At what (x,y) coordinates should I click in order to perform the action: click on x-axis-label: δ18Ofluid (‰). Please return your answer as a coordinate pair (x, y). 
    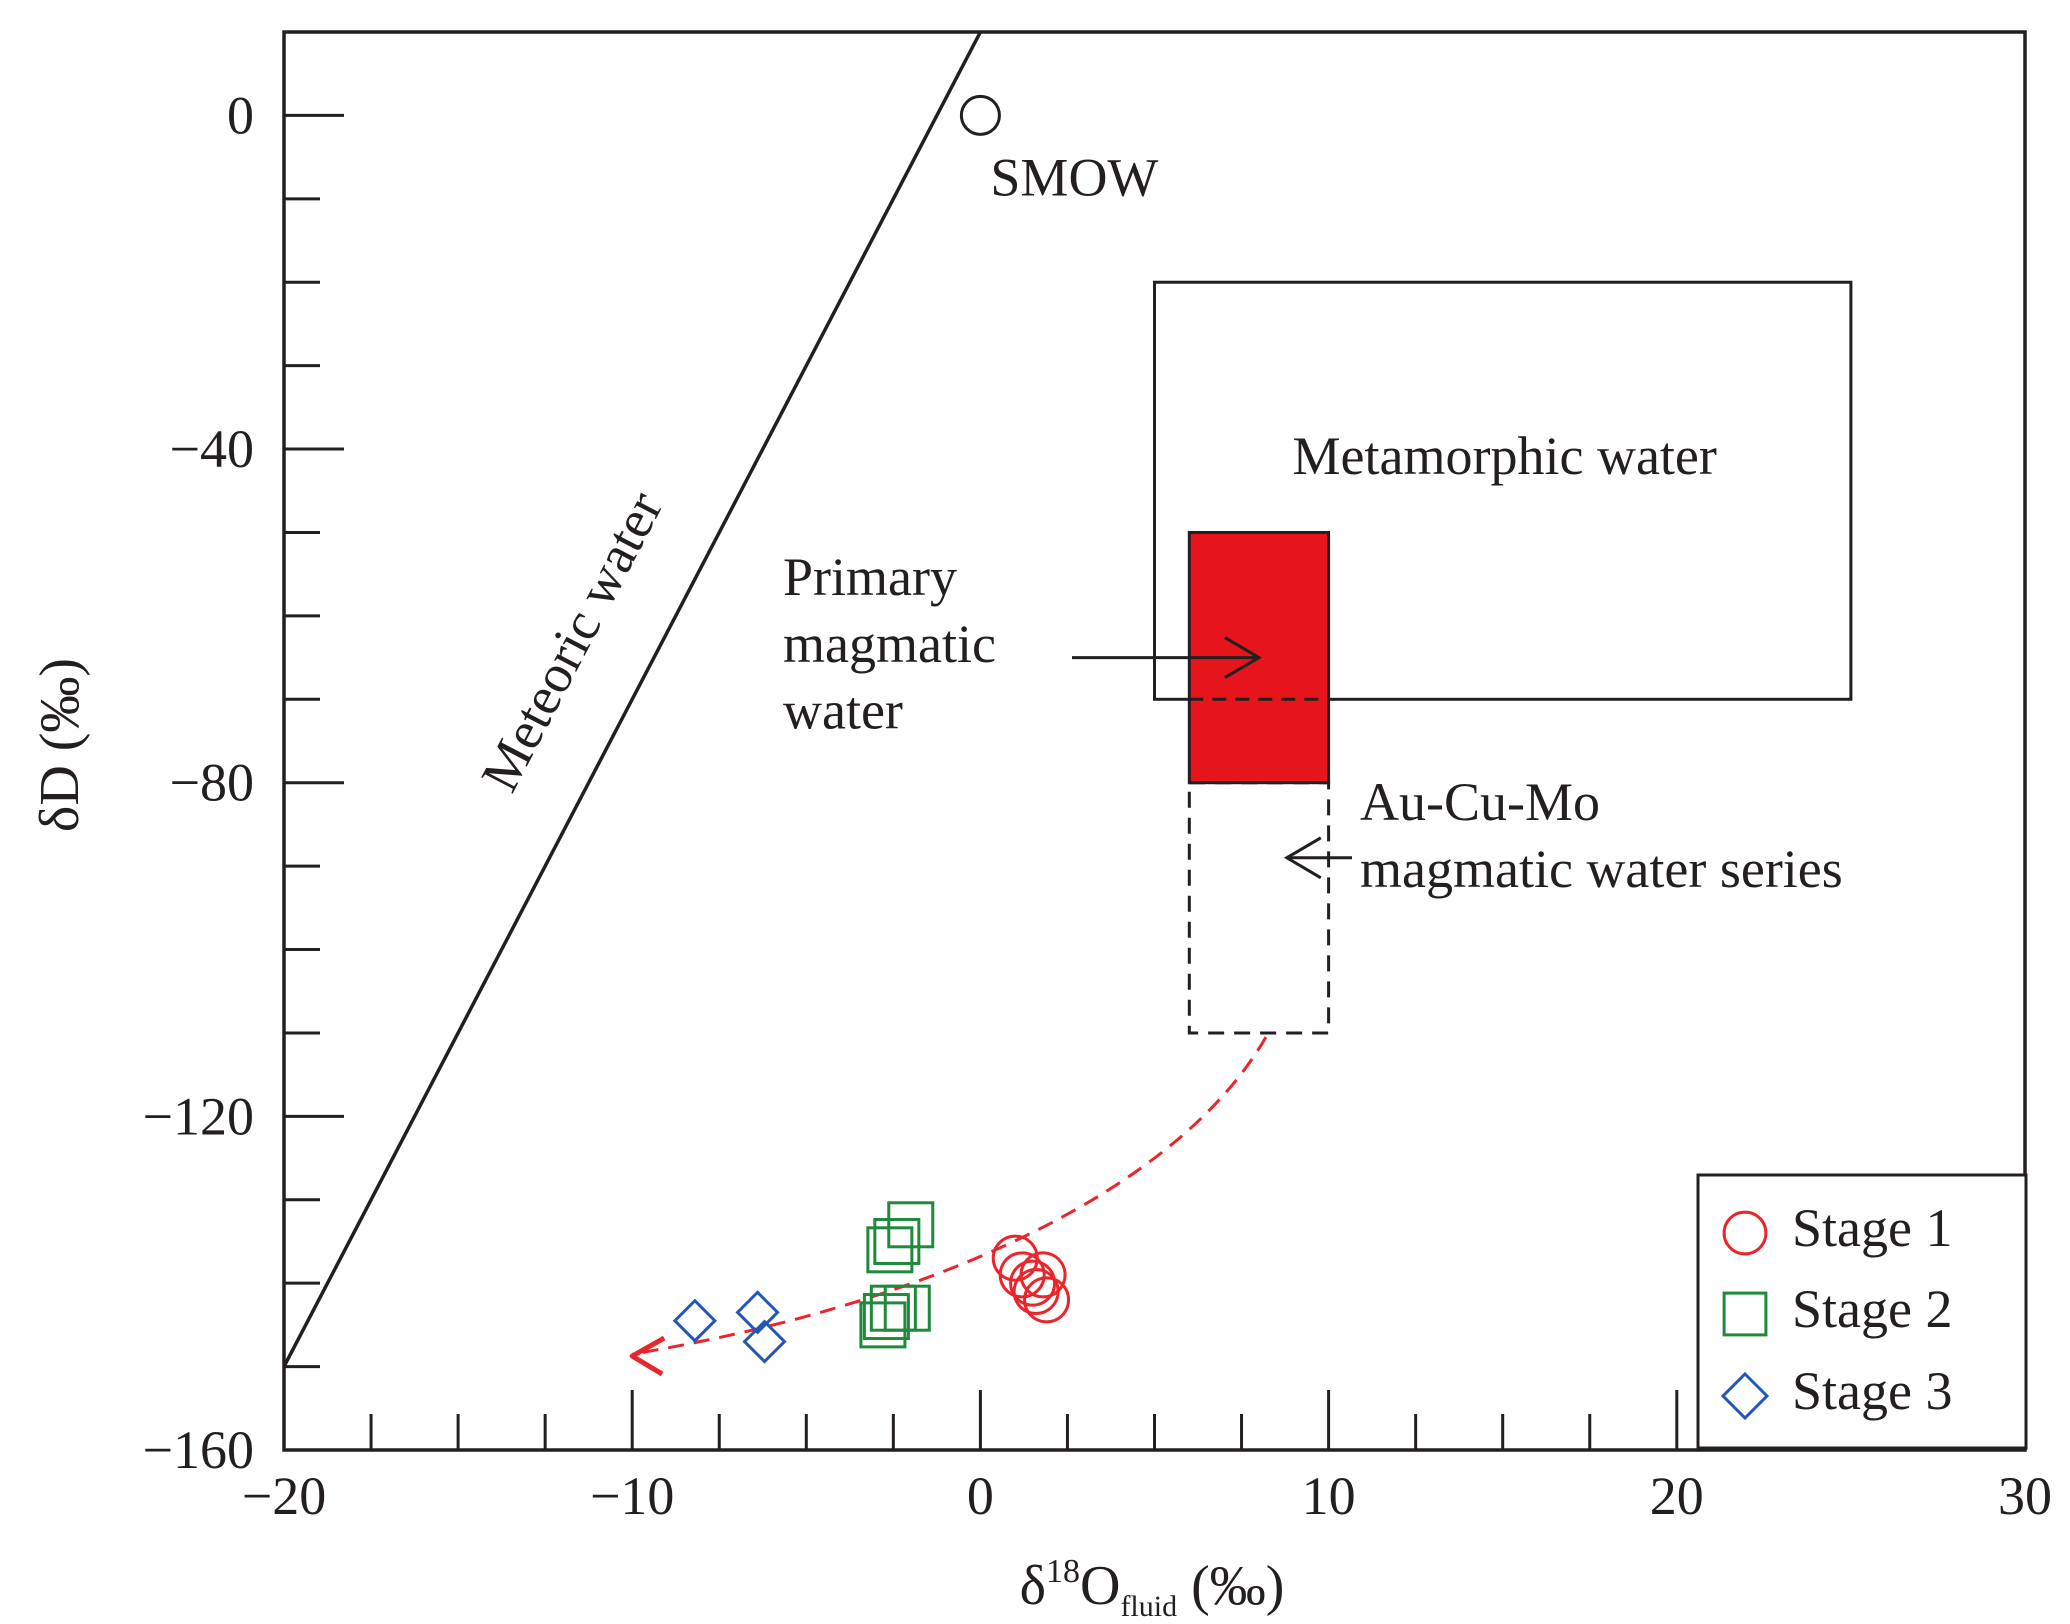
    Looking at the image, I should click on (1152, 1588).